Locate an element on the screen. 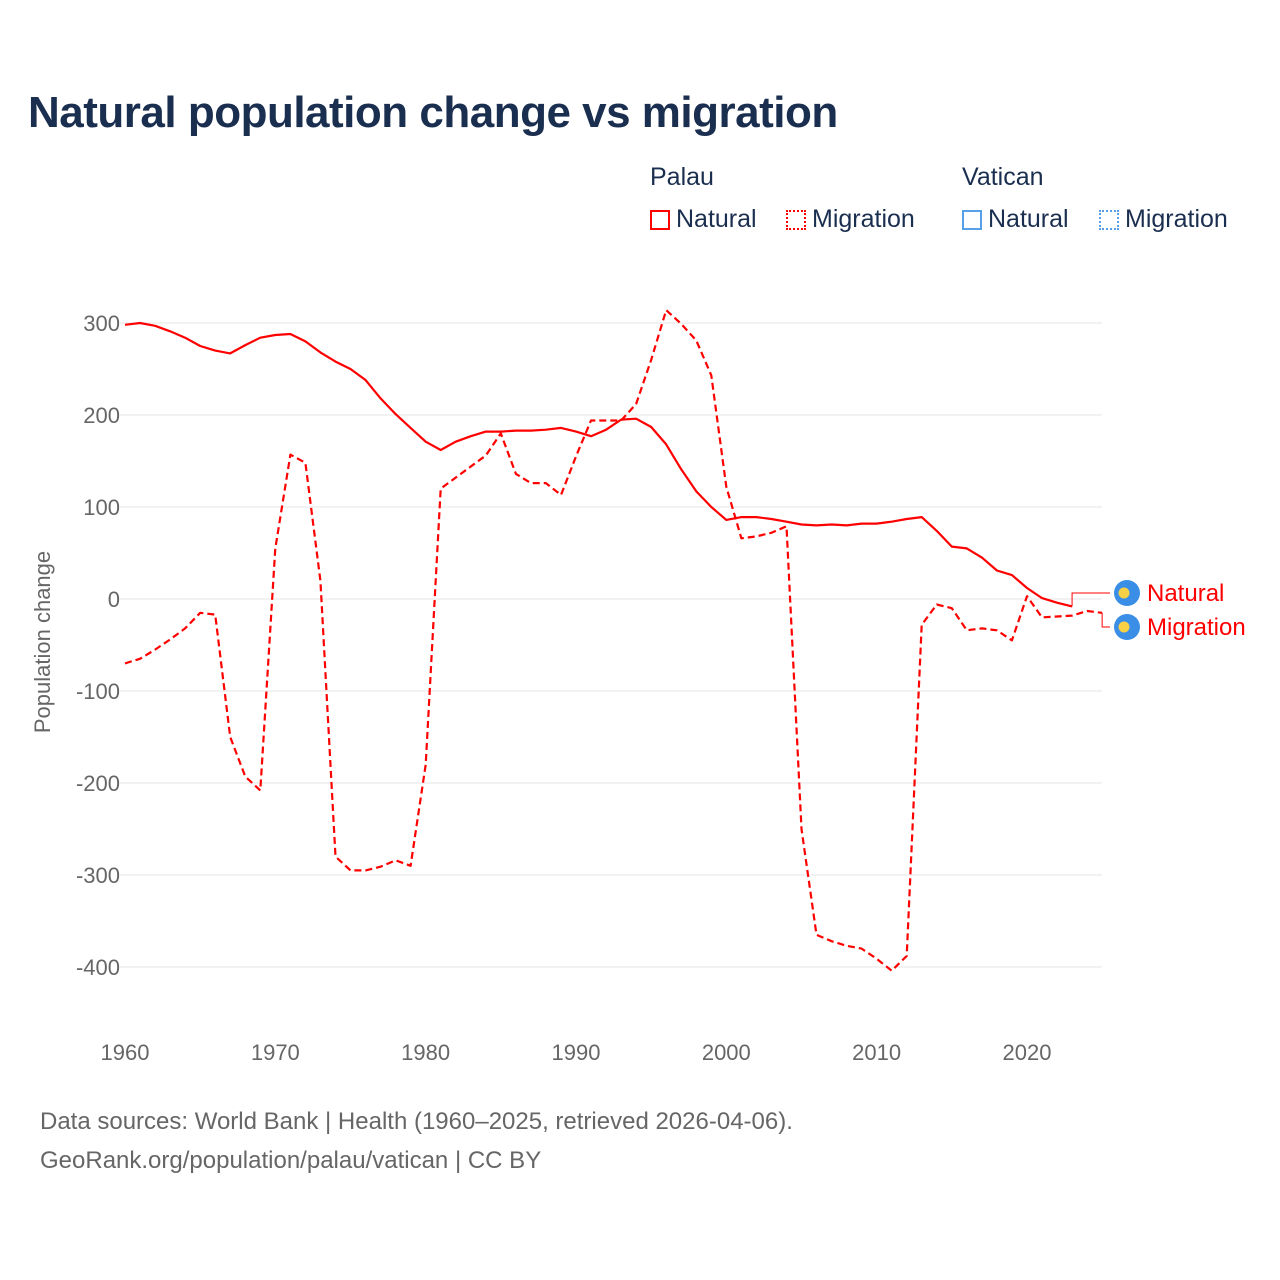  legend-palau-natural: Natural is located at coordinates (703, 219).